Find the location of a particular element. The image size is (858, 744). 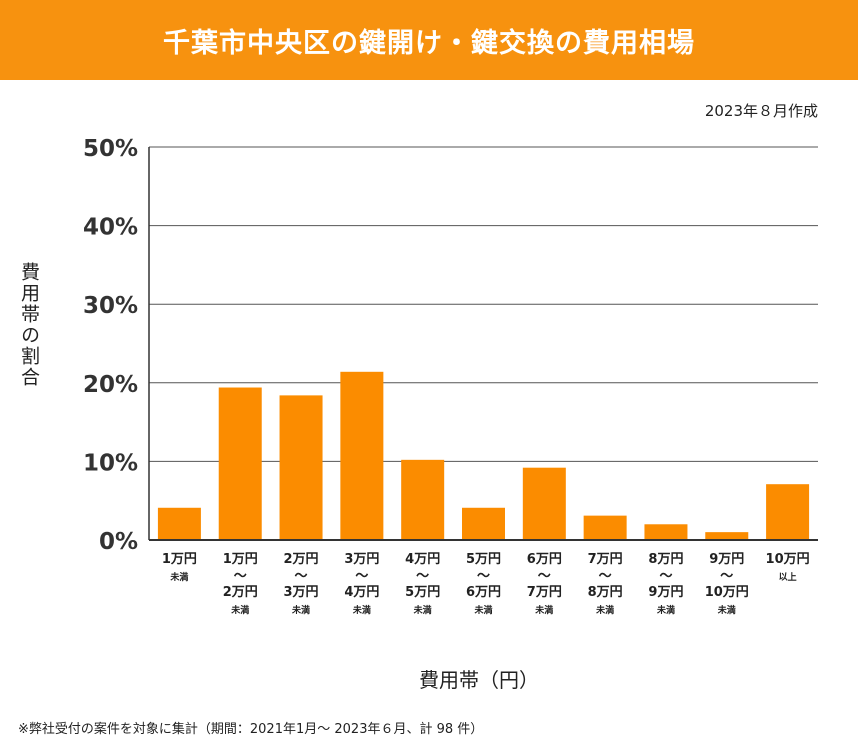

title-banner: 千葉市中央区の鍵開け・鍵交換の費用相場 is located at coordinates (429, 40).